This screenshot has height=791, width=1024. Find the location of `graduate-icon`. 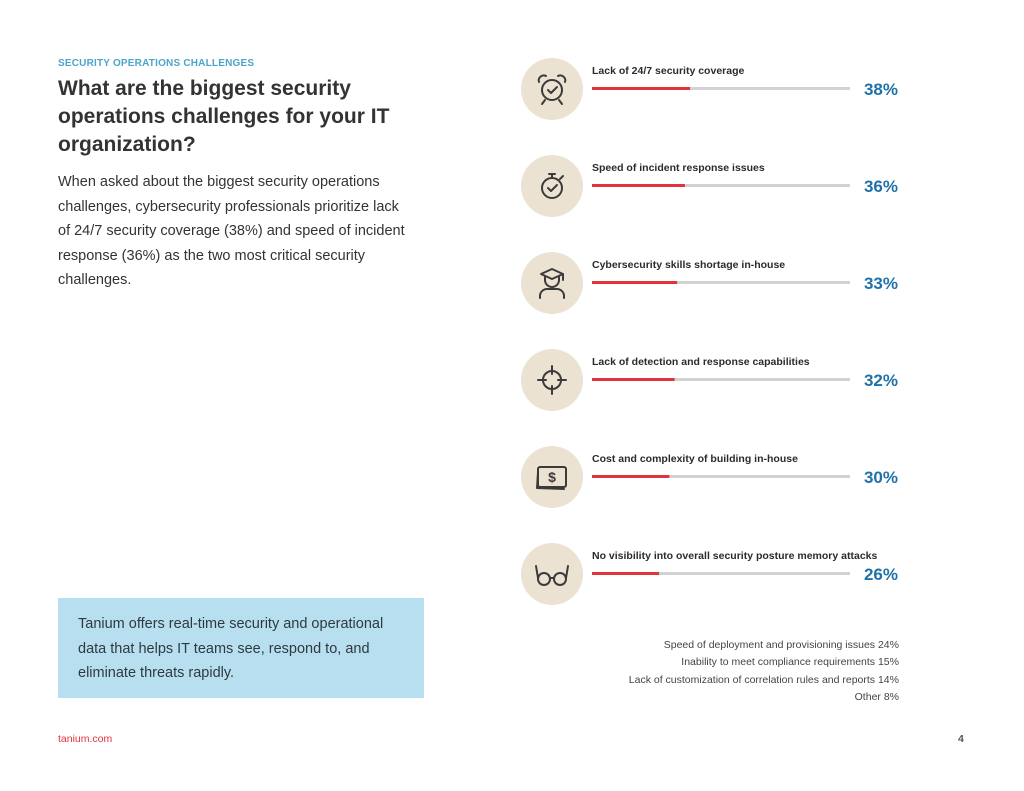

graduate-icon is located at coordinates (552, 283).